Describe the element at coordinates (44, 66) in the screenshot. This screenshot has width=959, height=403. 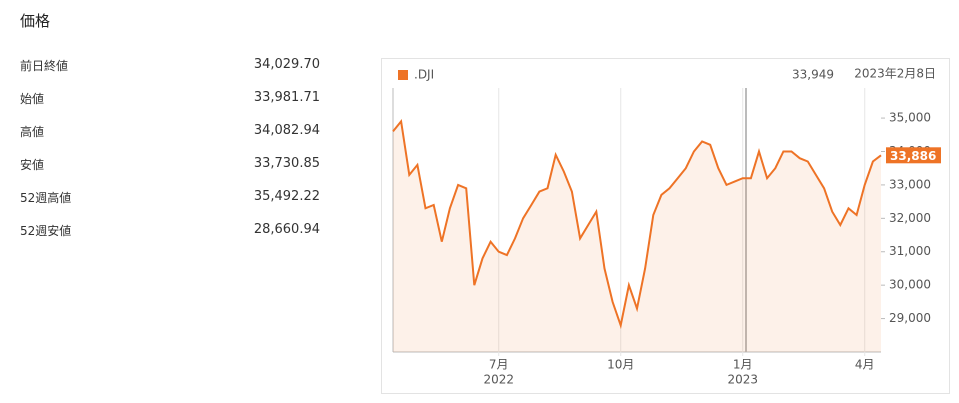
I see `stat-label: 前日終値` at that location.